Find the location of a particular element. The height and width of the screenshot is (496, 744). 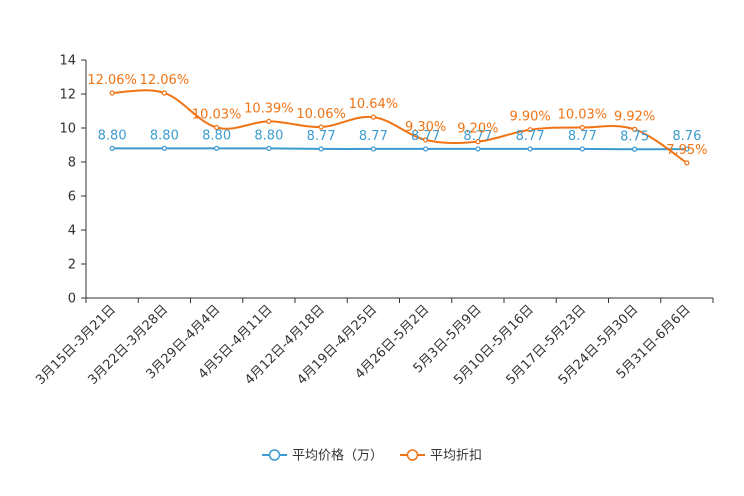

series-layer is located at coordinates (399, 127).